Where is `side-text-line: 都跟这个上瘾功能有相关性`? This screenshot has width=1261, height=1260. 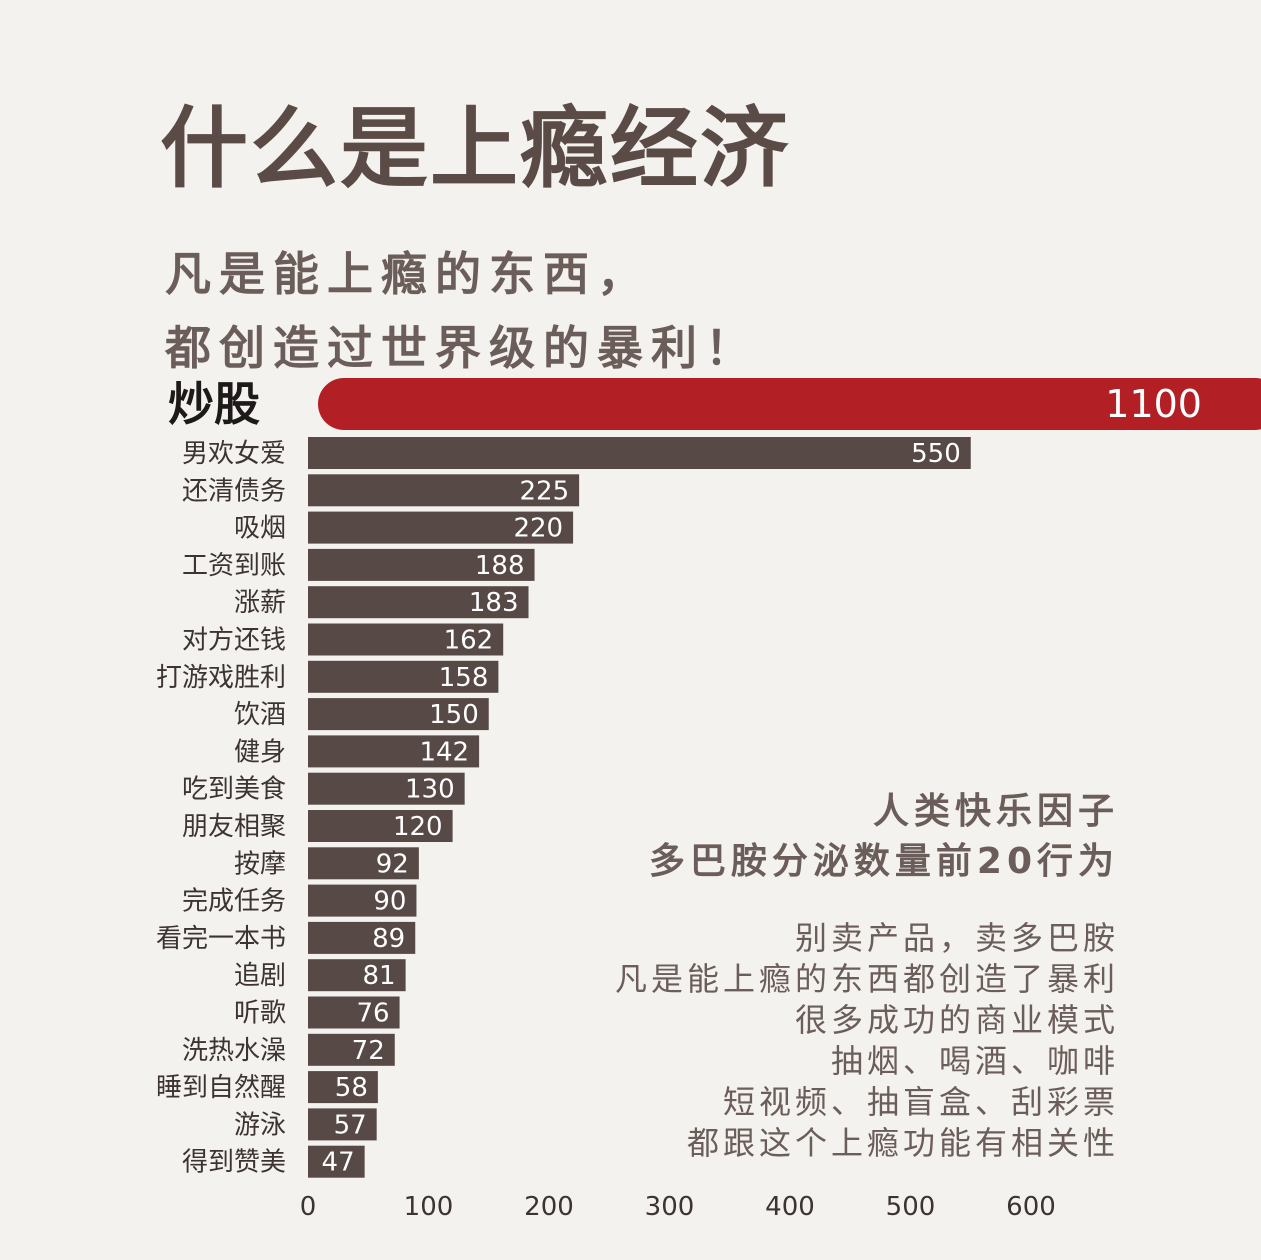
side-text-line: 都跟这个上瘾功能有相关性 is located at coordinates (902, 1143).